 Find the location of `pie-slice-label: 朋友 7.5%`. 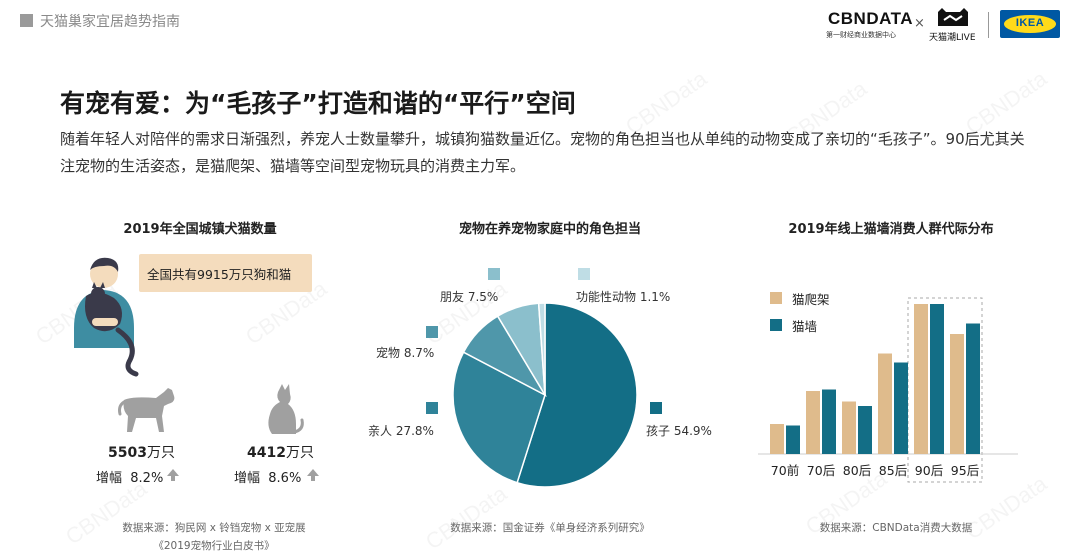

pie-slice-label: 朋友 7.5% is located at coordinates (469, 296).